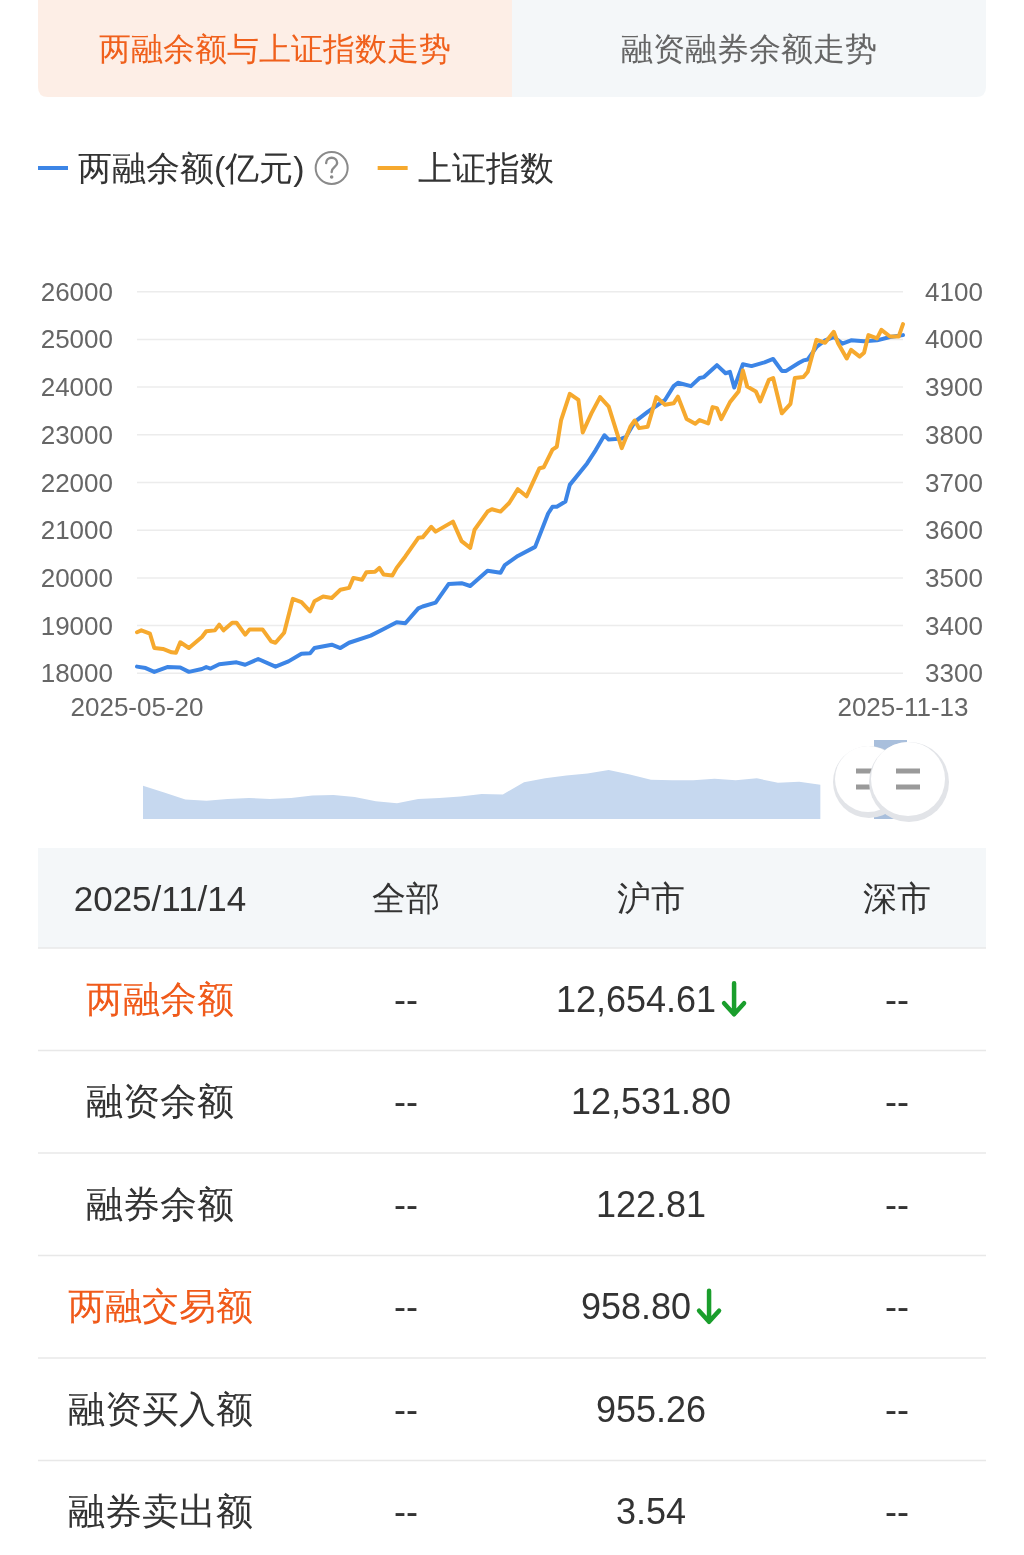  What do you see at coordinates (485, 168) in the screenshot?
I see `legend-label: 上证指数` at bounding box center [485, 168].